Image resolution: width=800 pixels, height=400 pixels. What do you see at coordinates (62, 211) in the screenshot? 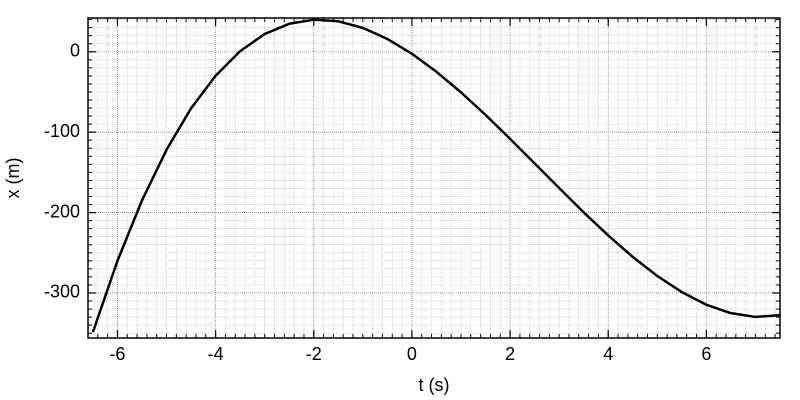
I see `y-tick-label: -200` at bounding box center [62, 211].